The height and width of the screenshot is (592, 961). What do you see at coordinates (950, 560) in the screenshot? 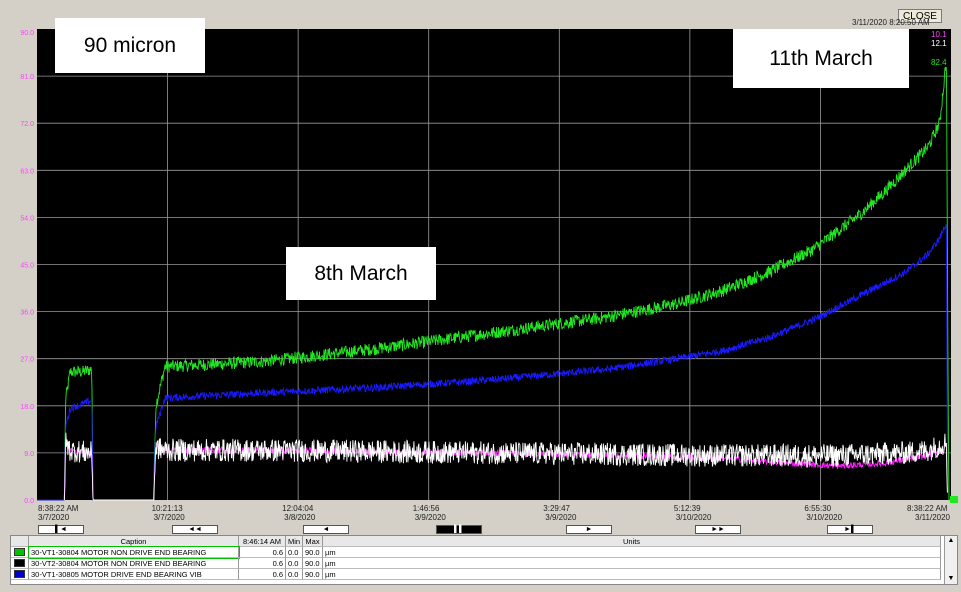
I see `grid-scrollbar: ▲ ▼` at bounding box center [950, 560].